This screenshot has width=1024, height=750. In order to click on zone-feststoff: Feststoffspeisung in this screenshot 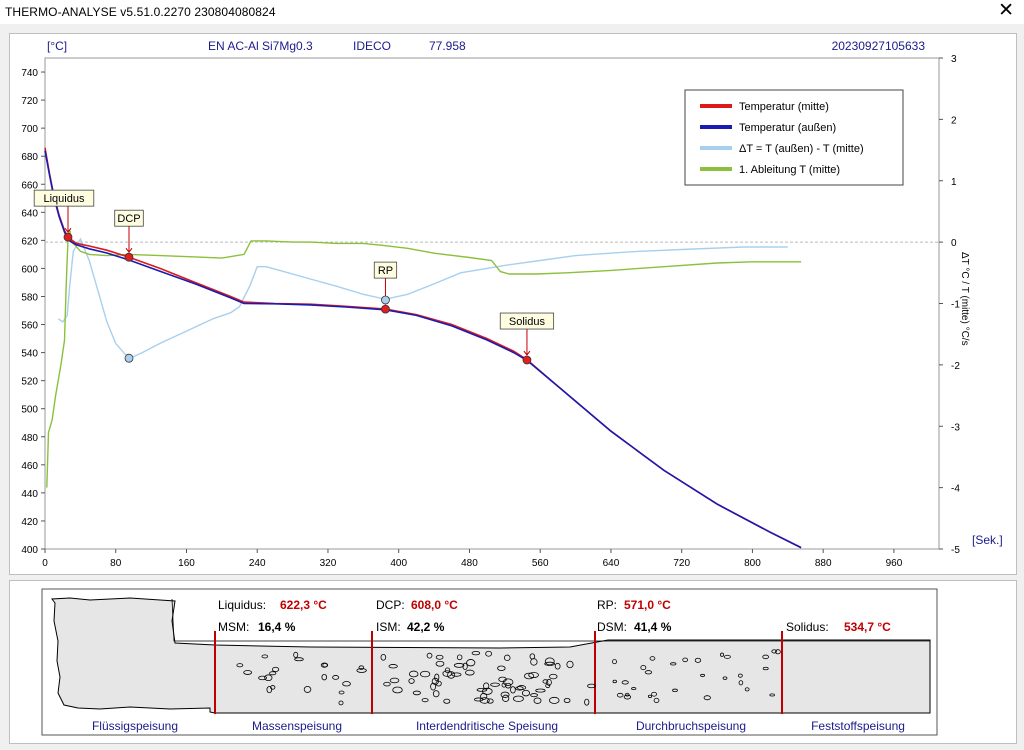, I will do `click(858, 726)`.